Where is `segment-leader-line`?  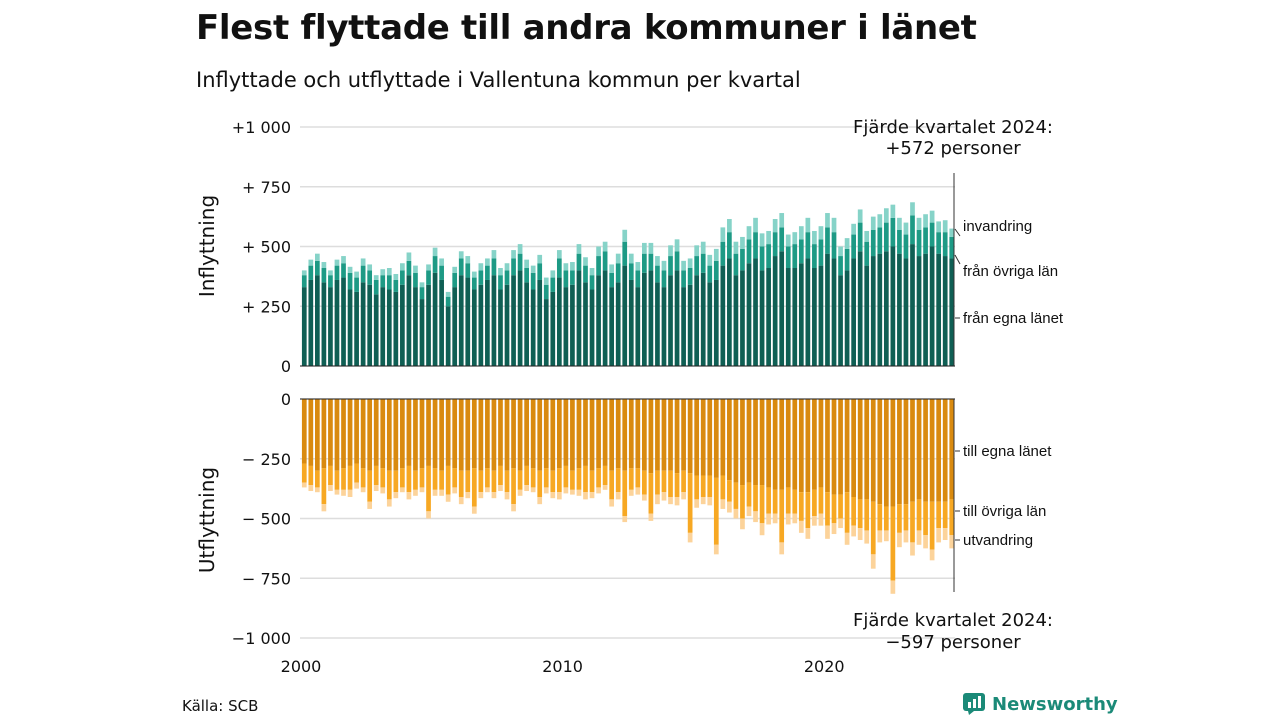
segment-leader-line is located at coordinates (957, 232).